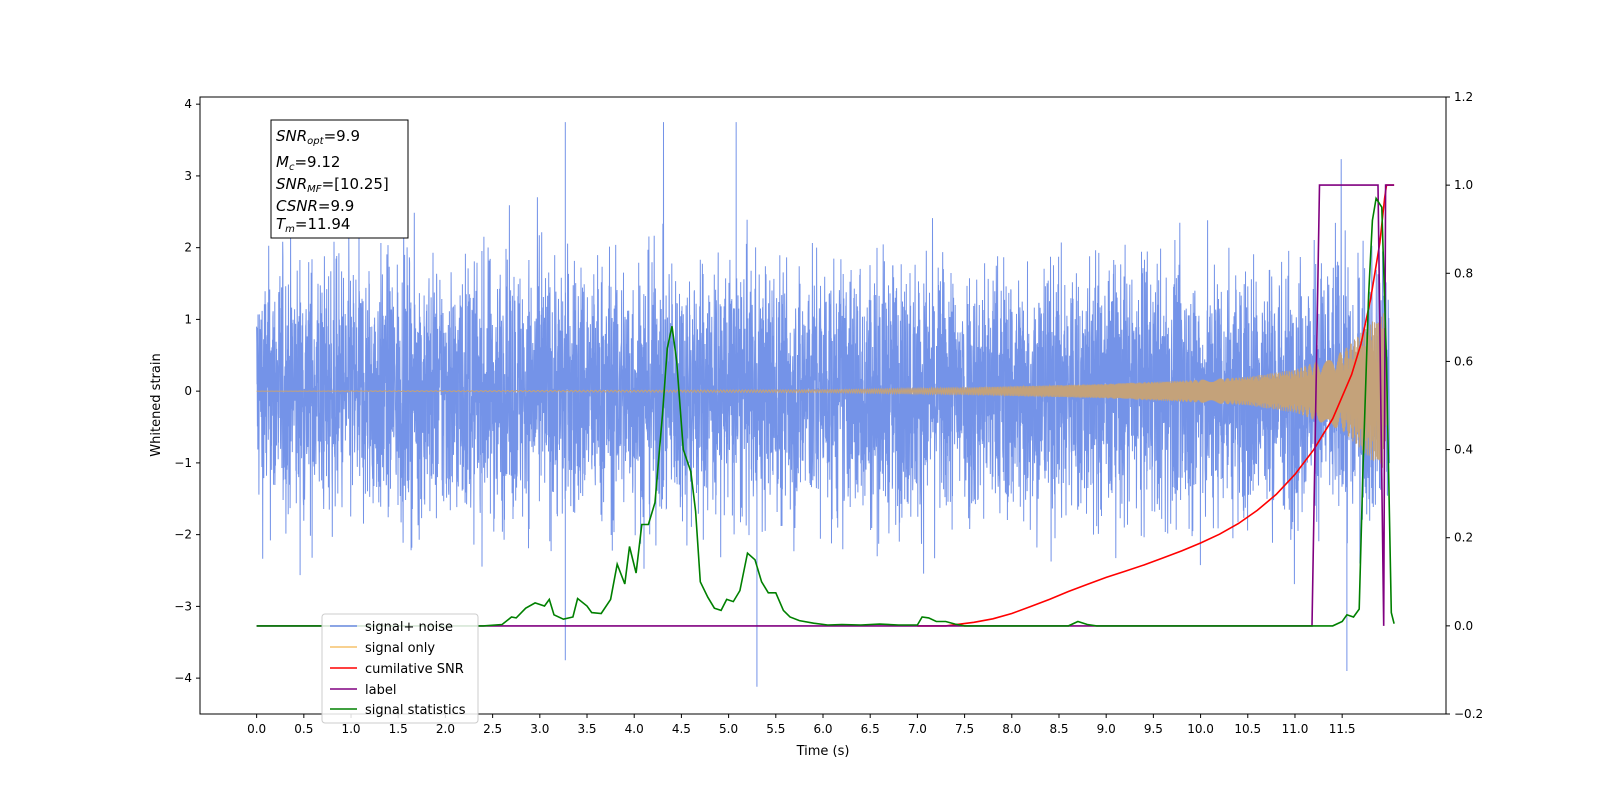 Image resolution: width=1600 pixels, height=800 pixels. What do you see at coordinates (1200, 729) in the screenshot?
I see `x-tick-label: 10.0` at bounding box center [1200, 729].